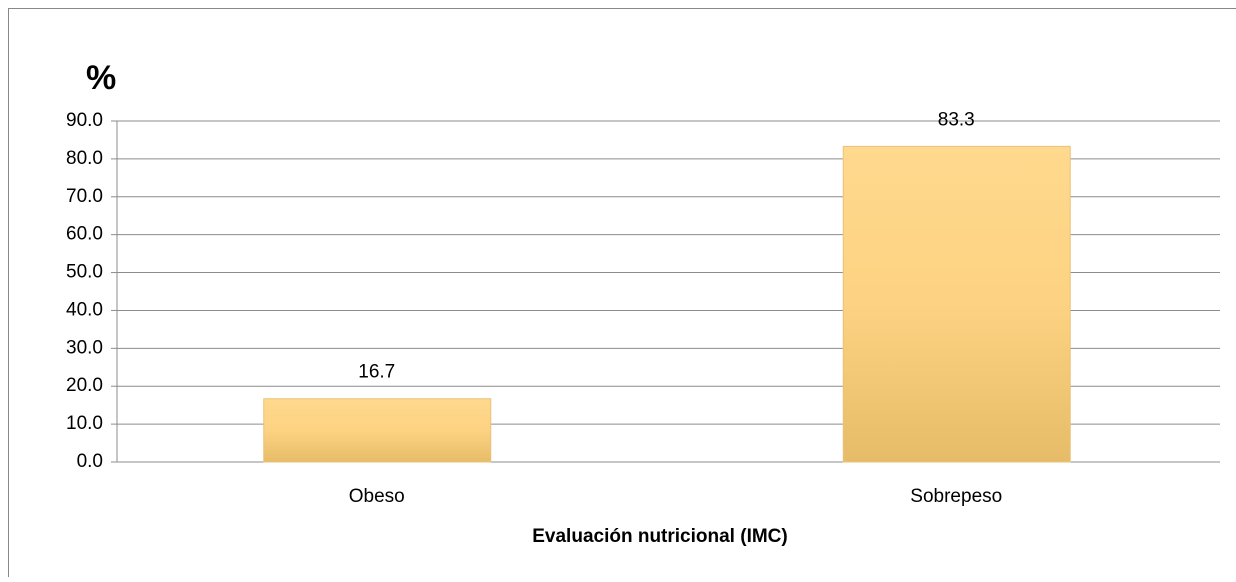 This screenshot has width=1236, height=582. I want to click on y-tick-label: 20.0, so click(84, 385).